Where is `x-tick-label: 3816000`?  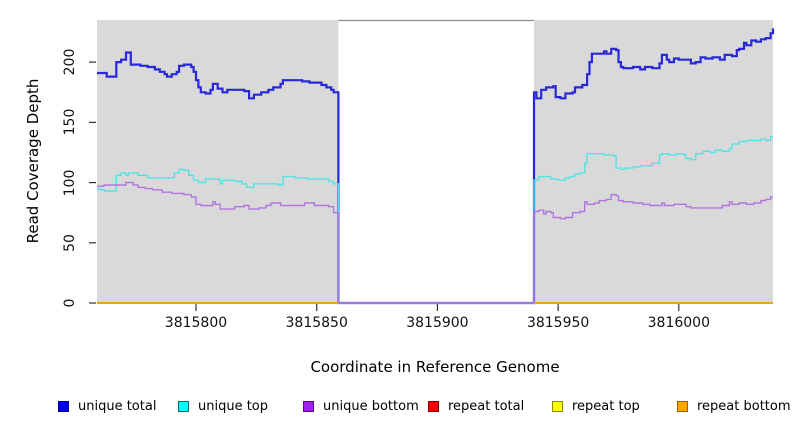 x-tick-label: 3816000 is located at coordinates (678, 323).